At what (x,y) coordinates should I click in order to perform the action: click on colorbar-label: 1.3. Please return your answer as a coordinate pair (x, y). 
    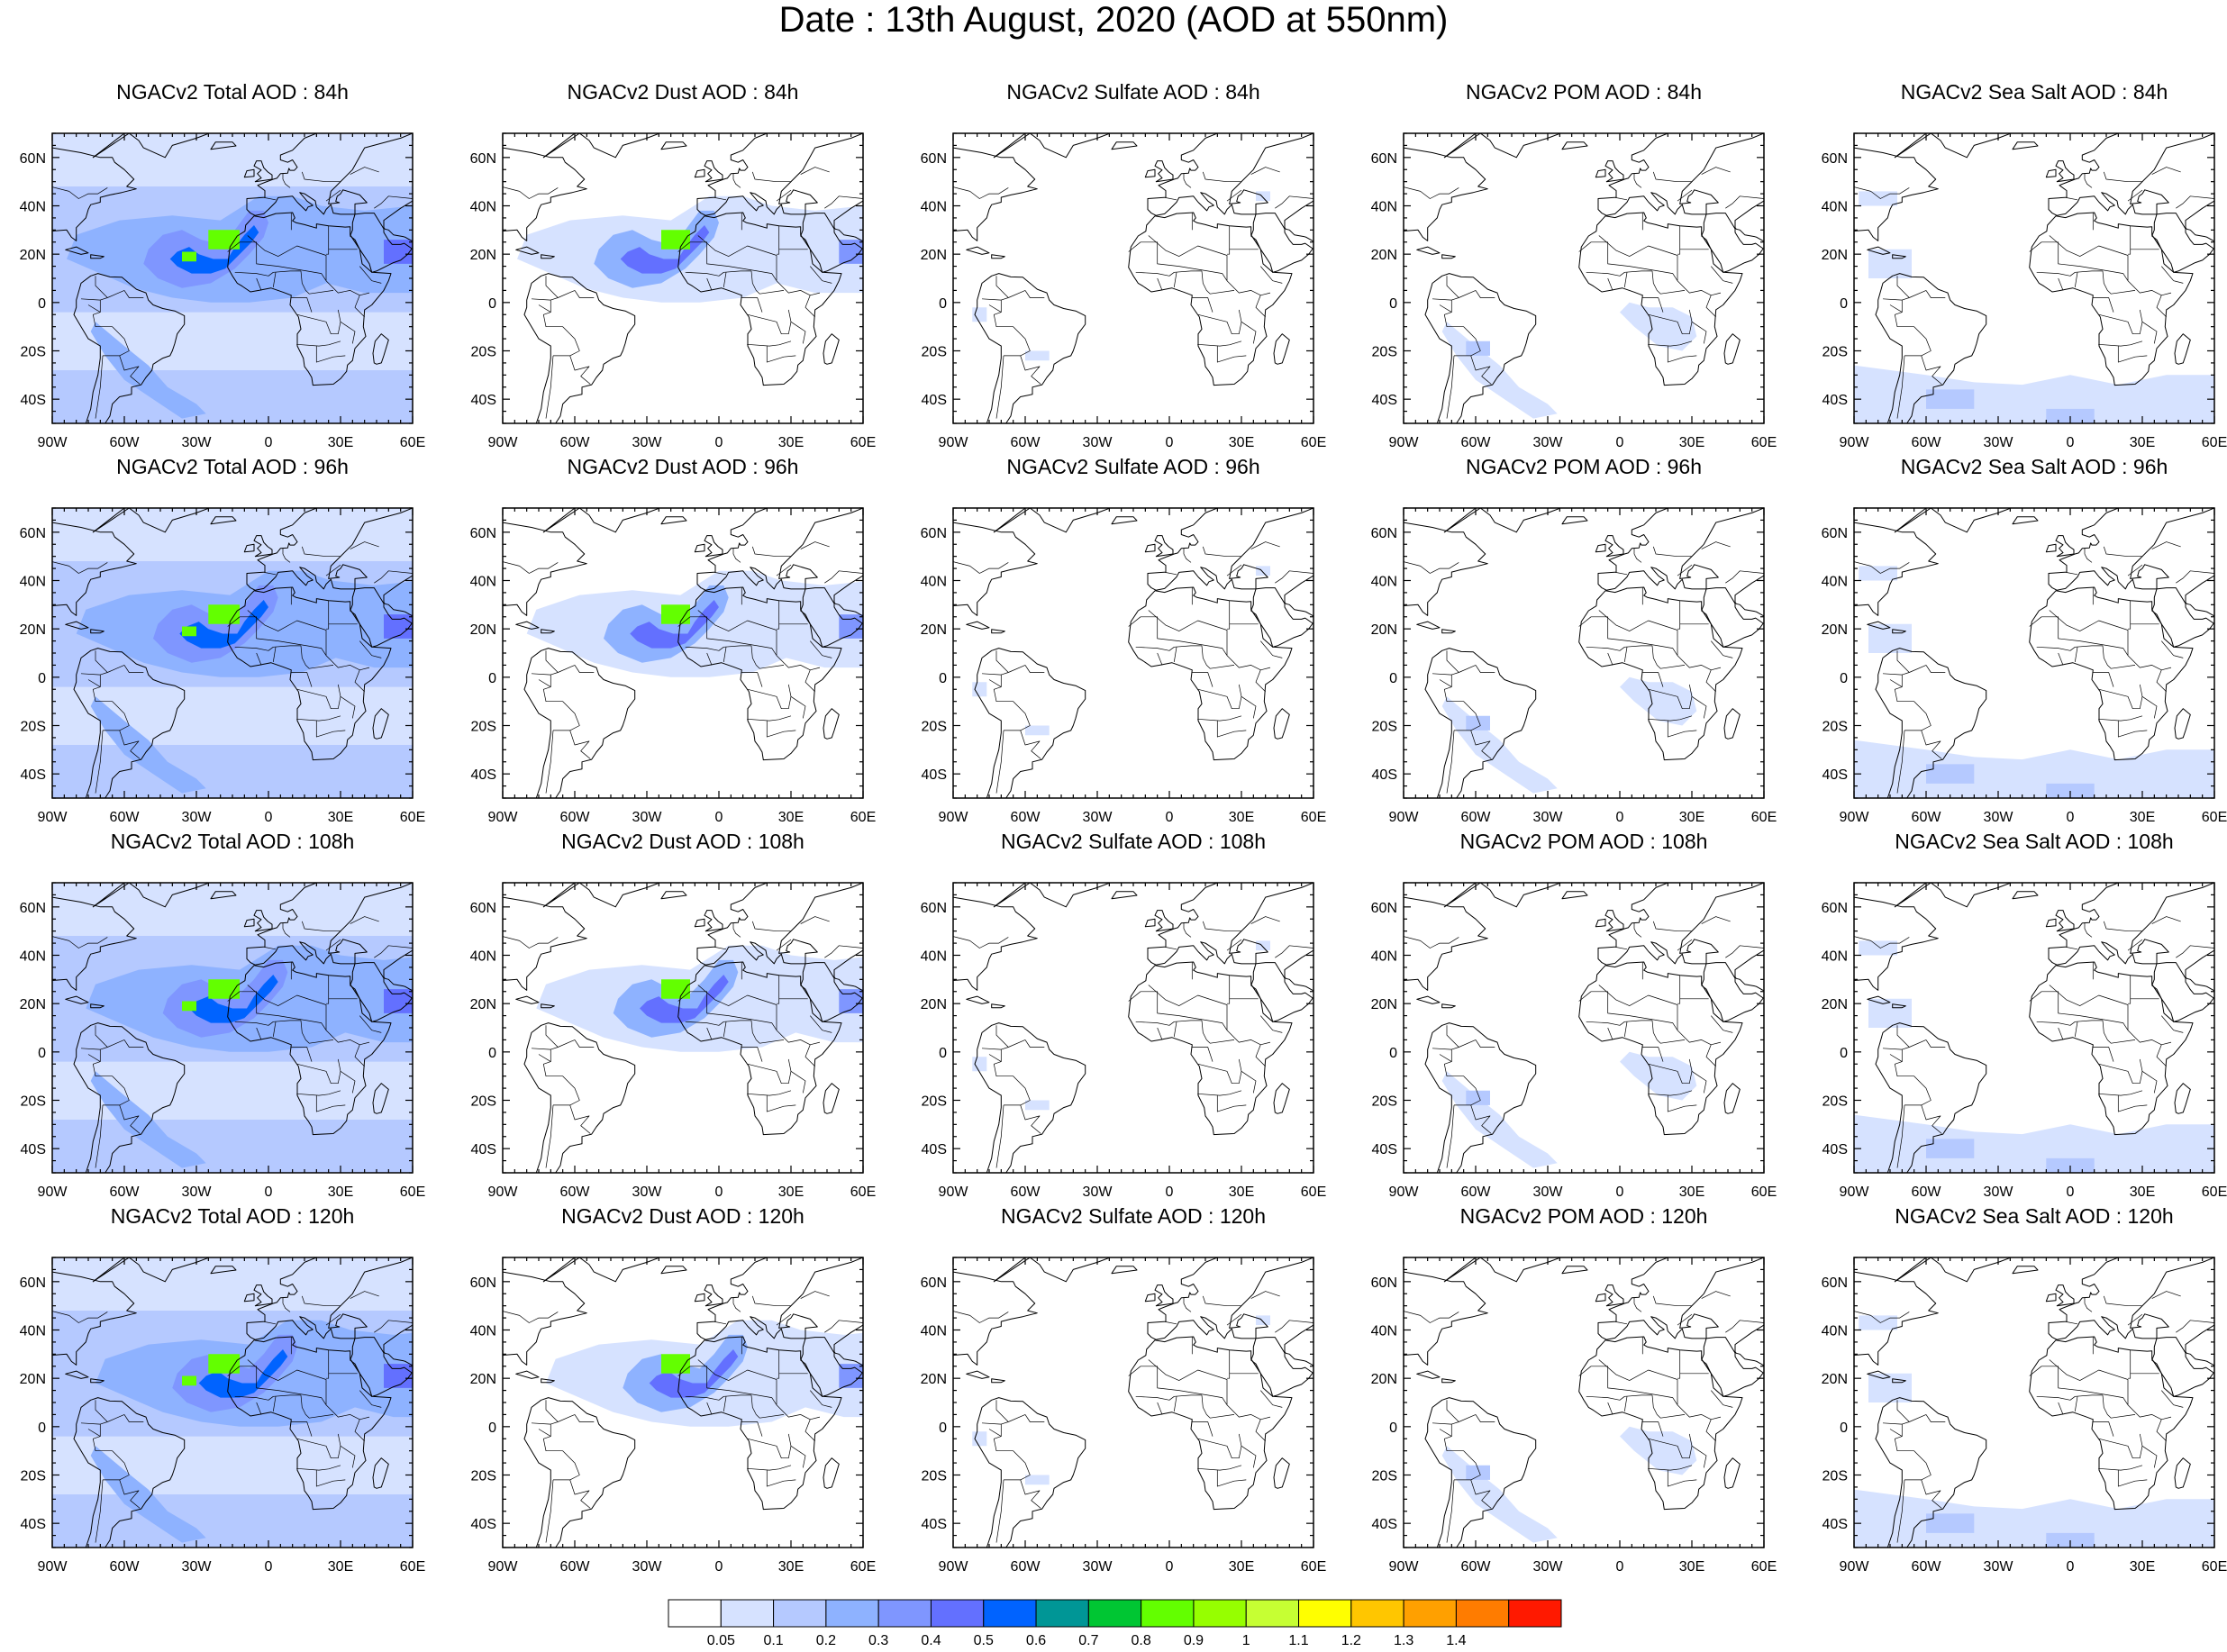
    Looking at the image, I should click on (1403, 1640).